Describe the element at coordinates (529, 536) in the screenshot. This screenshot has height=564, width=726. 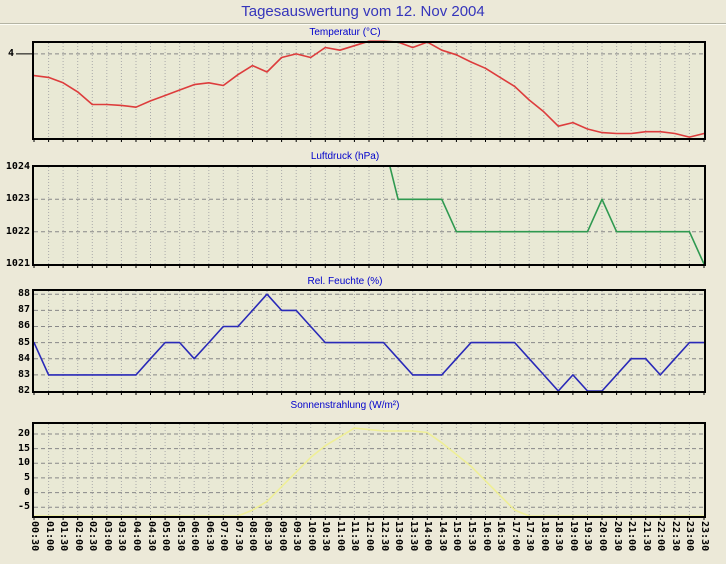
I see `xtick-label: 17:30` at that location.